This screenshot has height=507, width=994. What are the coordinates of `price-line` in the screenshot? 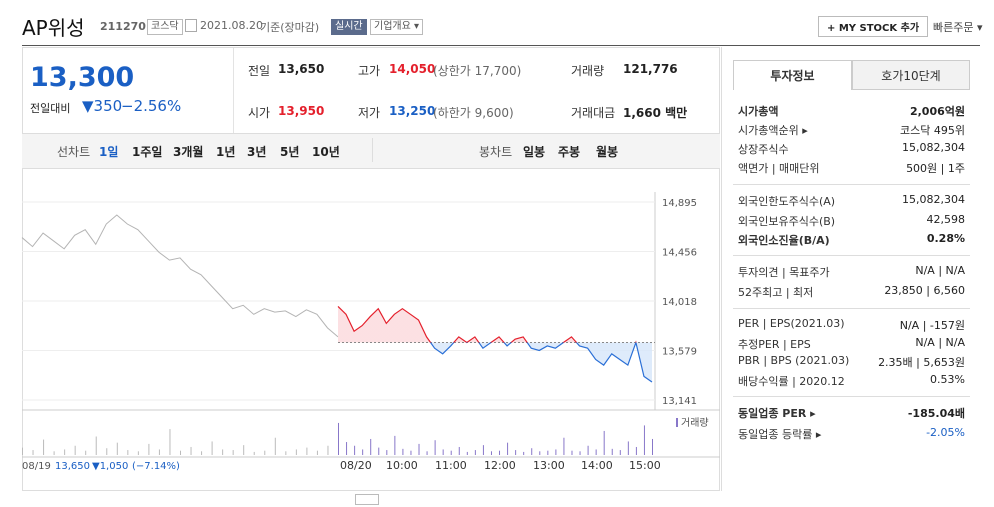 It's located at (495, 344).